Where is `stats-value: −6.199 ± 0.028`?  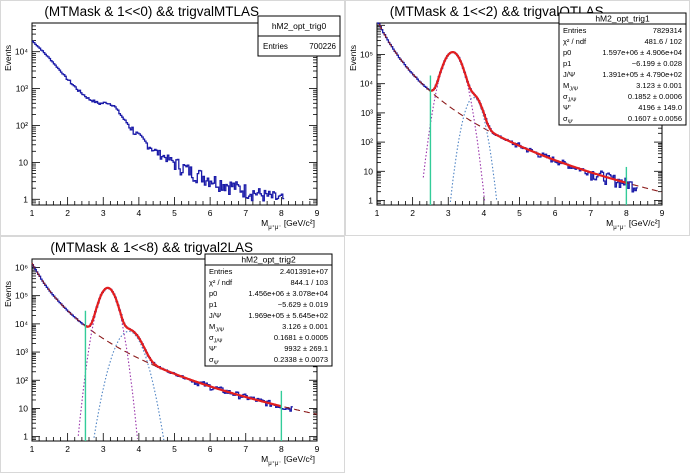
stats-value: −6.199 ± 0.028 is located at coordinates (657, 63).